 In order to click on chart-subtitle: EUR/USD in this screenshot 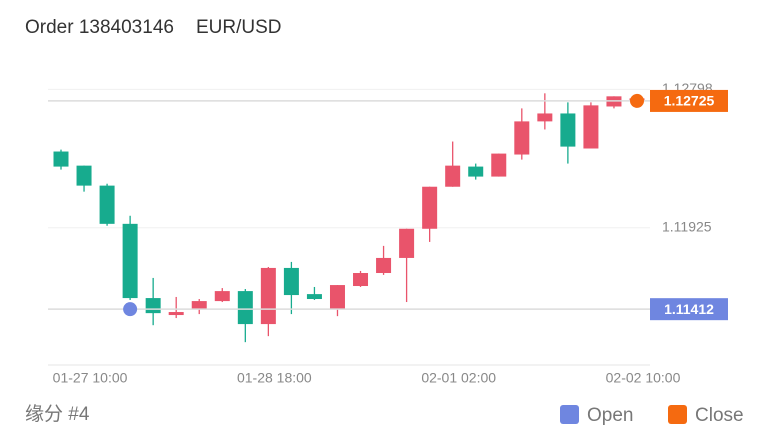, I will do `click(239, 27)`.